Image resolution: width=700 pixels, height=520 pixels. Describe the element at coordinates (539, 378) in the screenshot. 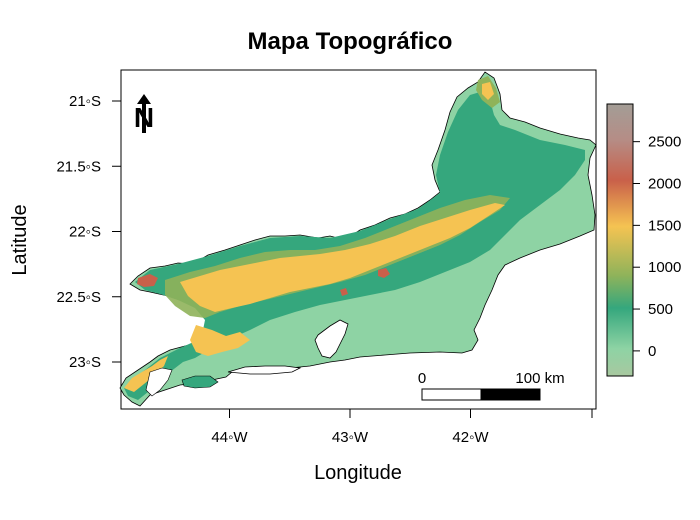

I see `scale-end-label: 100 km` at that location.